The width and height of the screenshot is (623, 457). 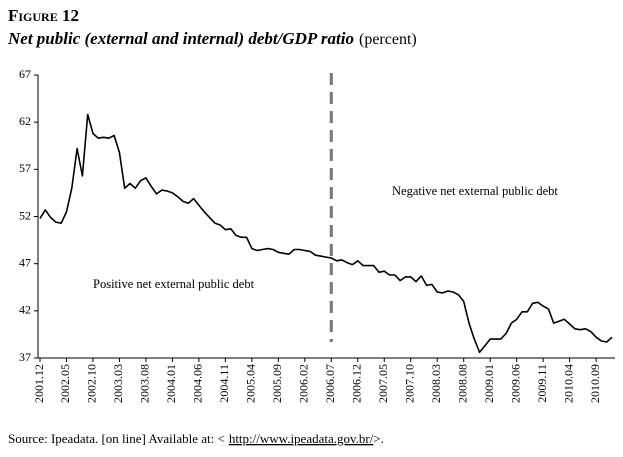 What do you see at coordinates (25, 168) in the screenshot?
I see `y-tick-label: 57` at bounding box center [25, 168].